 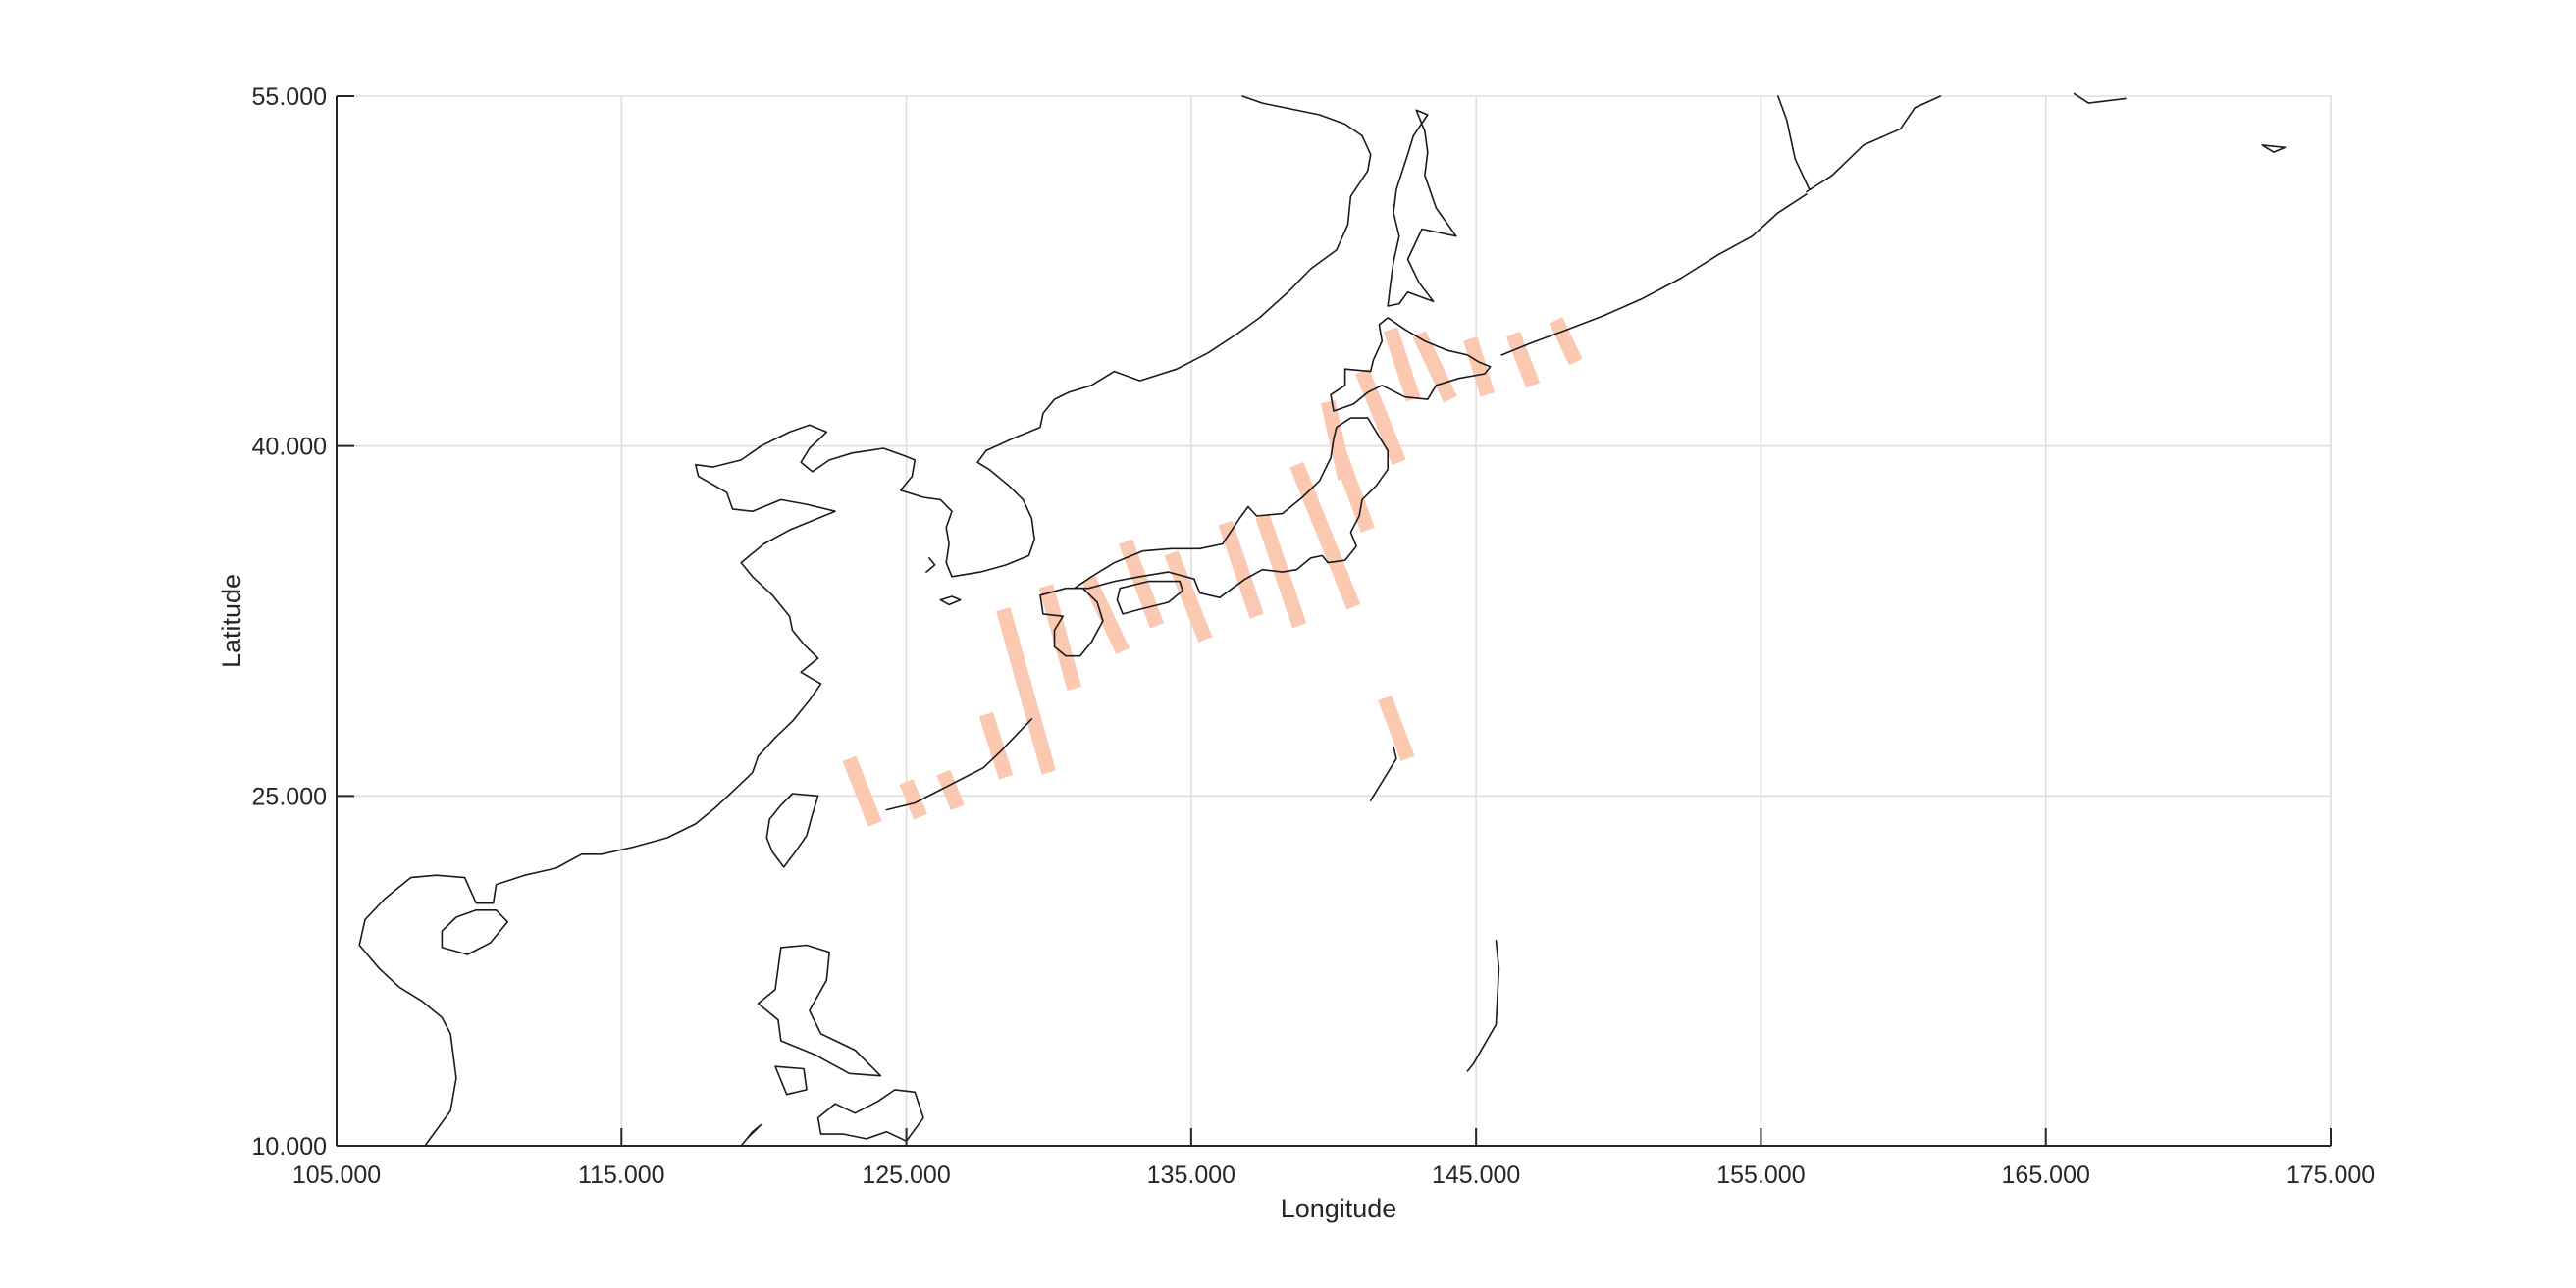 I want to click on y-tick-label-1: 25.000, so click(x=289, y=796).